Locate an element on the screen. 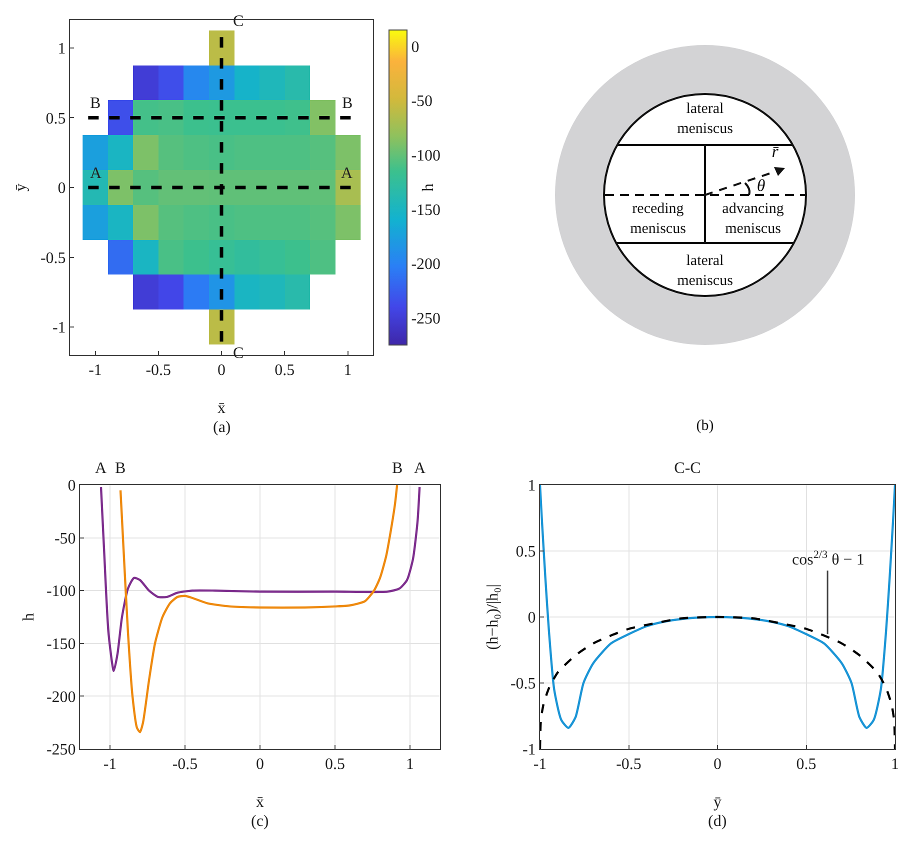 Image resolution: width=915 pixels, height=844 pixels. text: r̄ is located at coordinates (776, 151).